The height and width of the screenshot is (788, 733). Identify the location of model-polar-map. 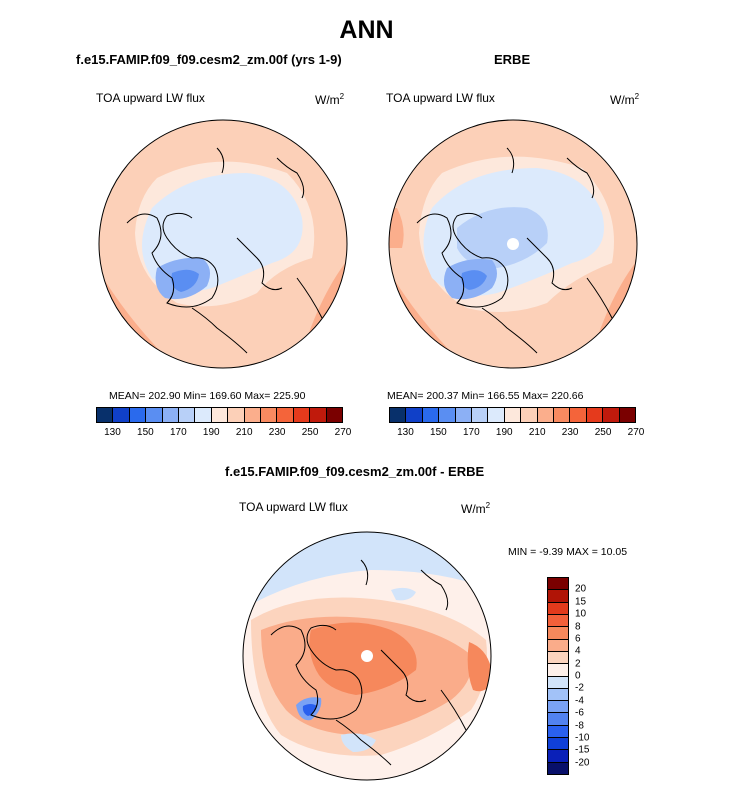
(223, 244).